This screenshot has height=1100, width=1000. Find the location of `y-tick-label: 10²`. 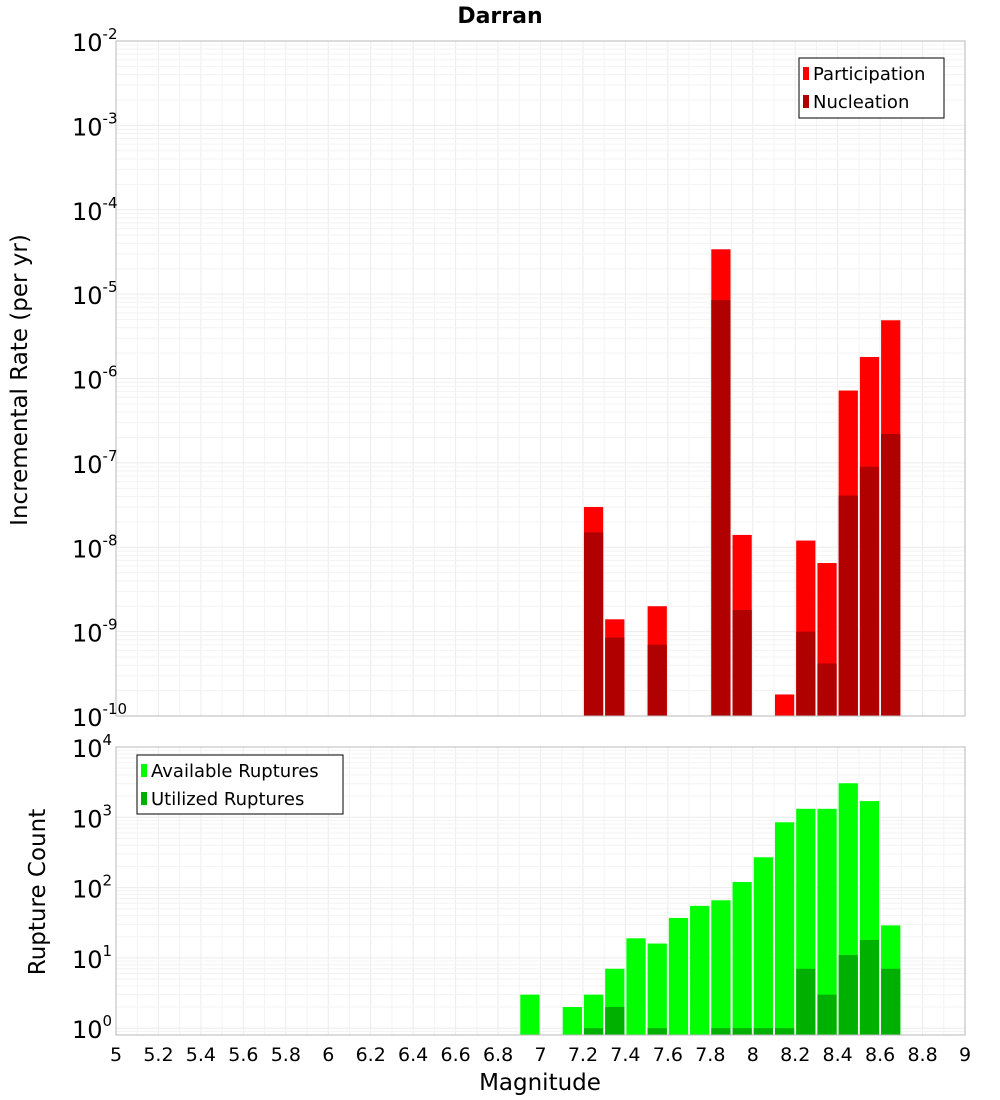

y-tick-label: 10² is located at coordinates (92, 888).